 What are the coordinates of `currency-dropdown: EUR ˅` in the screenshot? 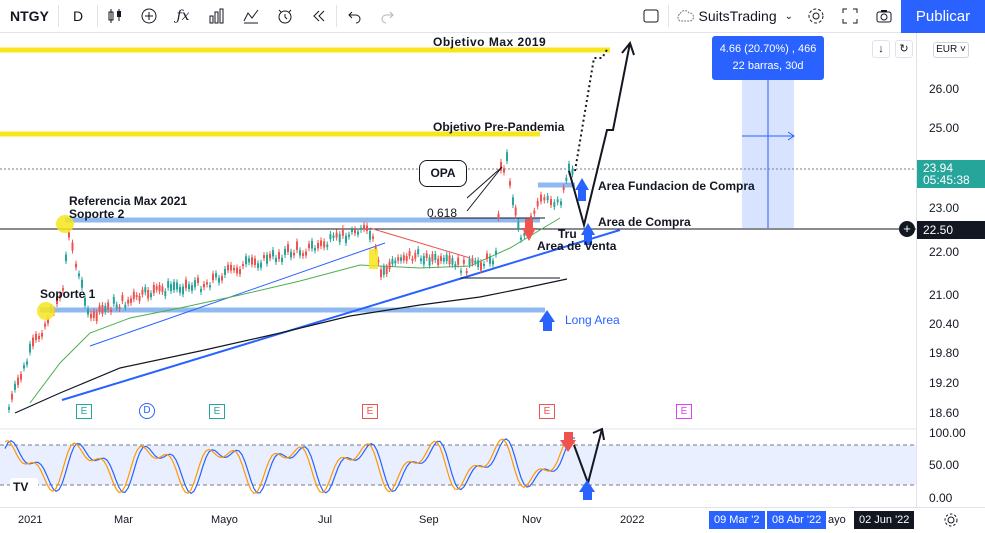 It's located at (951, 50).